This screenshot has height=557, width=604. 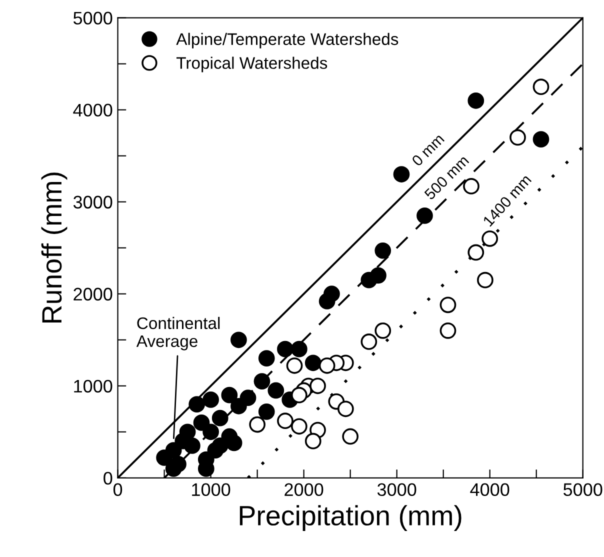 I want to click on x-tick-label: 3000, so click(x=396, y=489).